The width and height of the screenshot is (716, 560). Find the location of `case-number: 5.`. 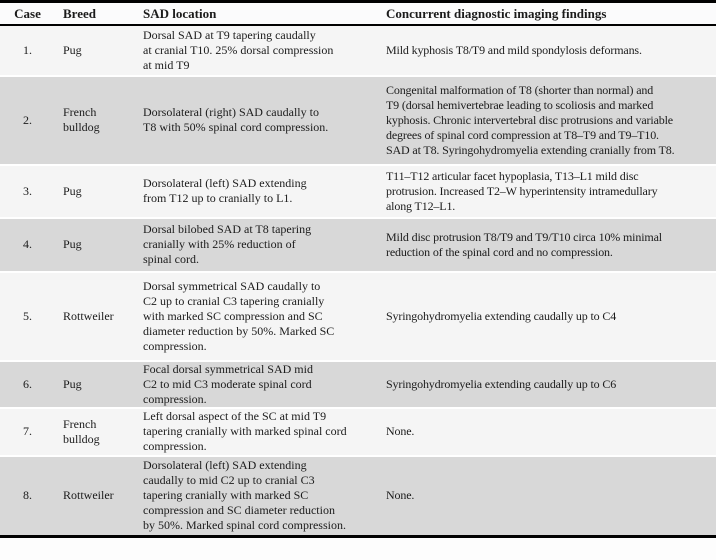

case-number: 5. is located at coordinates (27, 316).